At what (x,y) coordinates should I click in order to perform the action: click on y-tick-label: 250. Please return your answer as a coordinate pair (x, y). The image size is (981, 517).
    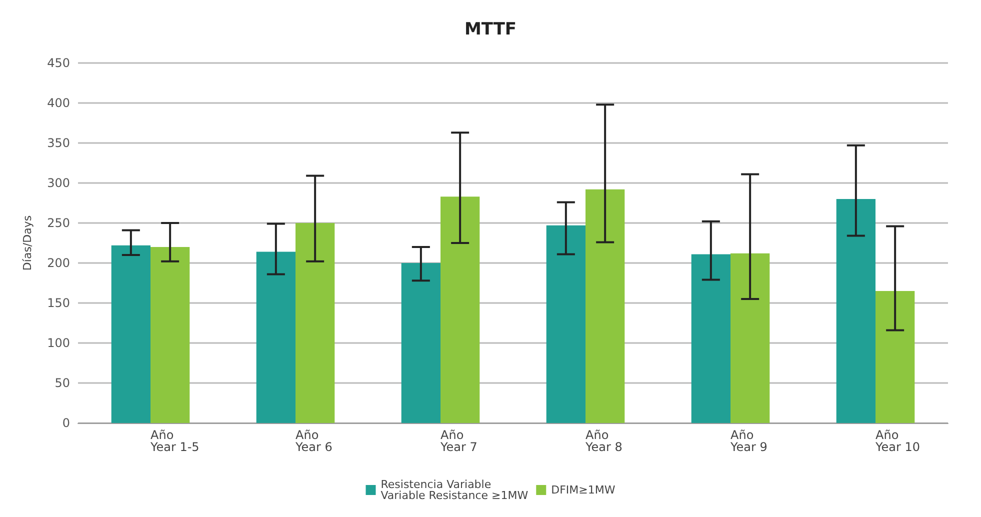
    Looking at the image, I should click on (58, 223).